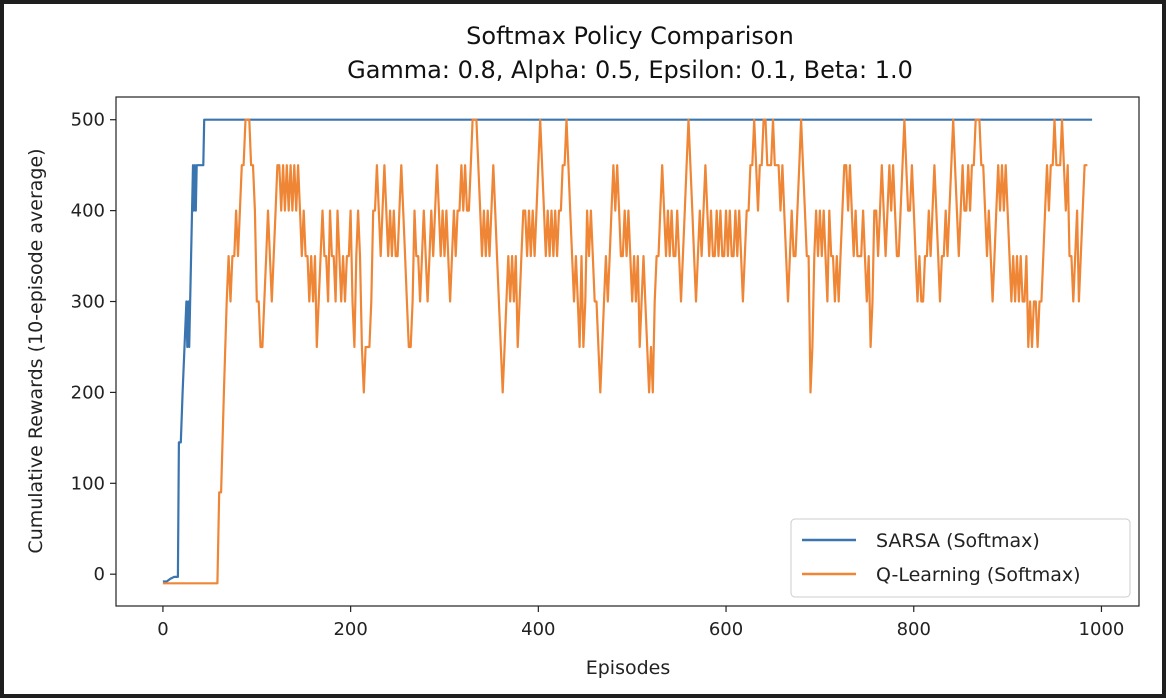 The height and width of the screenshot is (698, 1166). Describe the element at coordinates (36, 350) in the screenshot. I see `y-axis-label: Cumulative Rewards (10-episode average)` at that location.